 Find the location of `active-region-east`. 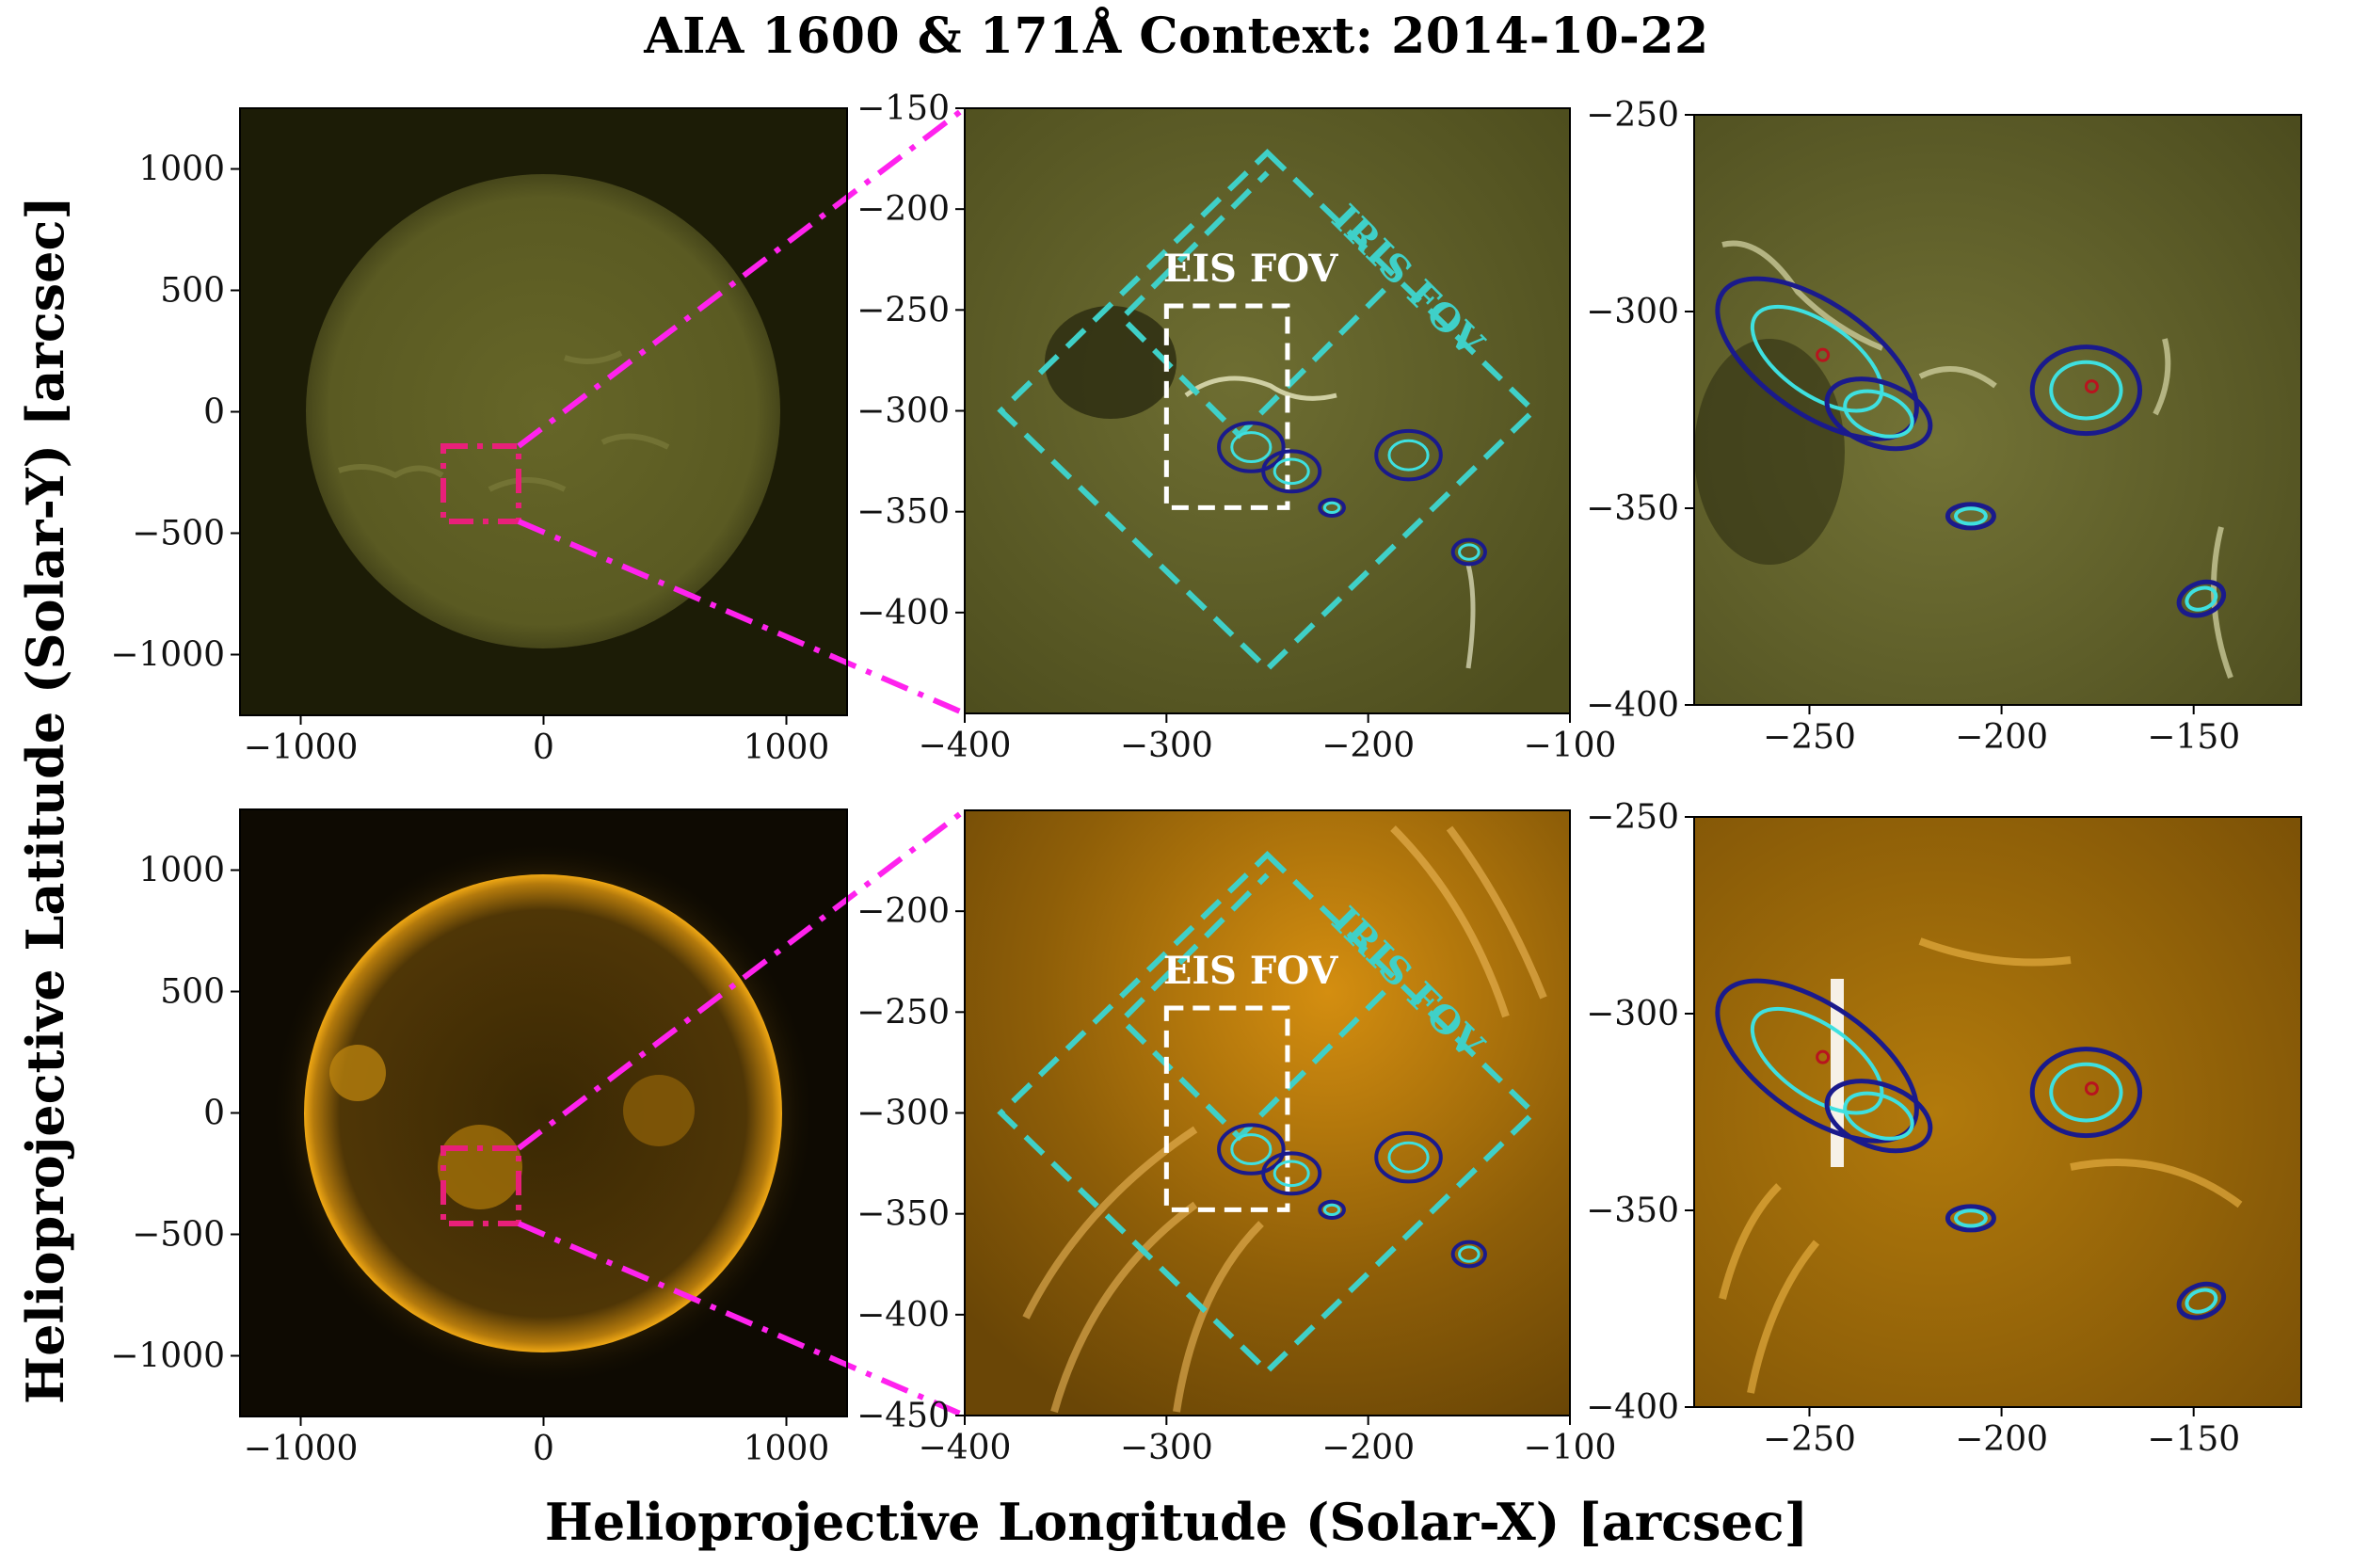

active-region-east is located at coordinates (358, 1073).